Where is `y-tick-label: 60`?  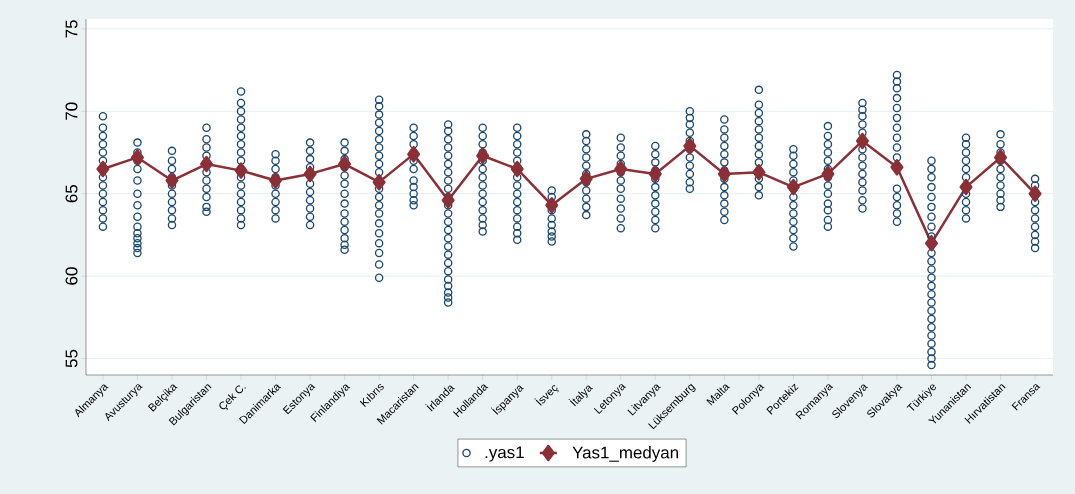
y-tick-label: 60 is located at coordinates (71, 276).